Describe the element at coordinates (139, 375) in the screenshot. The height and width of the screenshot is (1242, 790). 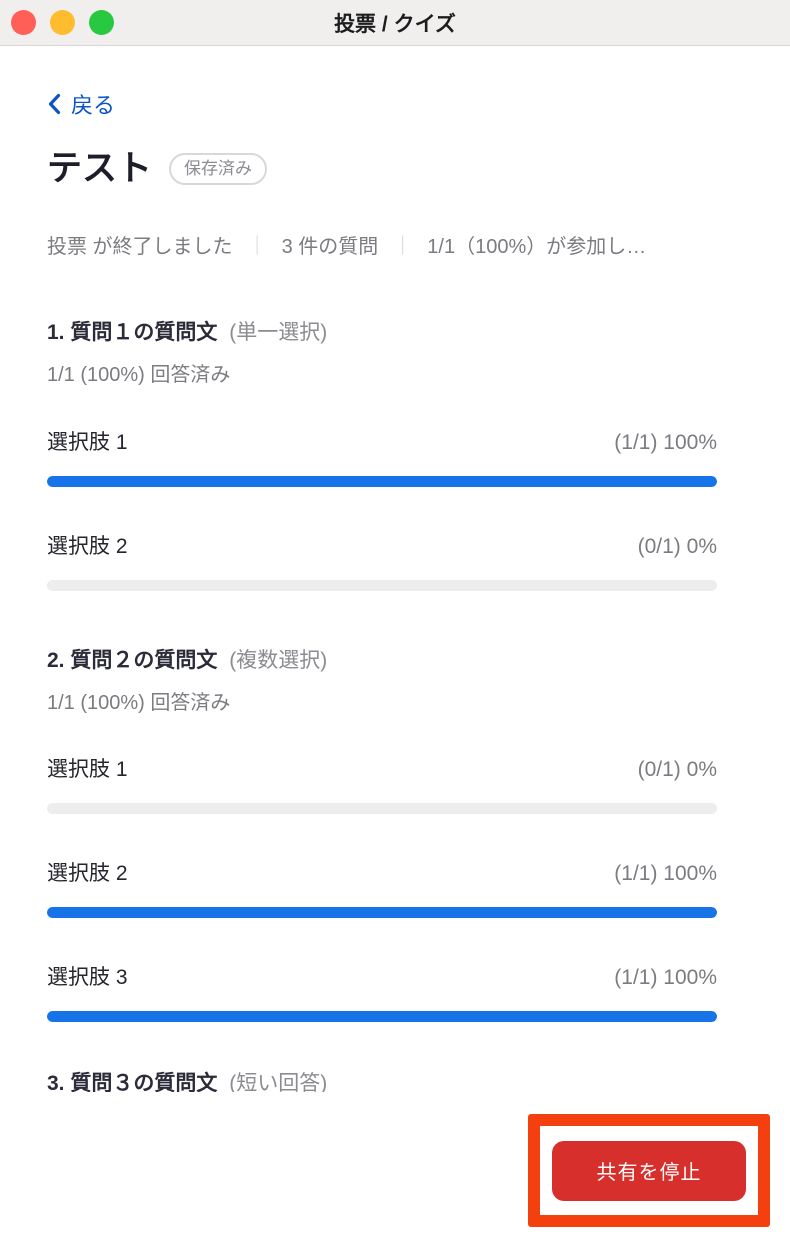
I see `question-1-answered: 1/1 (100%) 回答済み` at that location.